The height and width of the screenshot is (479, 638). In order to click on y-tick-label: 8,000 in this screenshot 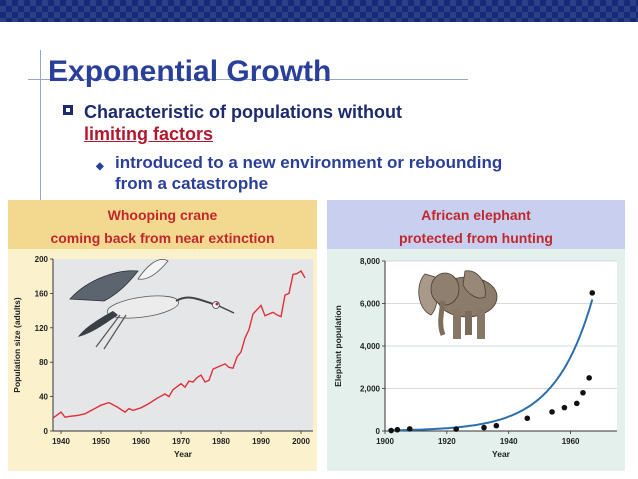, I will do `click(370, 261)`.